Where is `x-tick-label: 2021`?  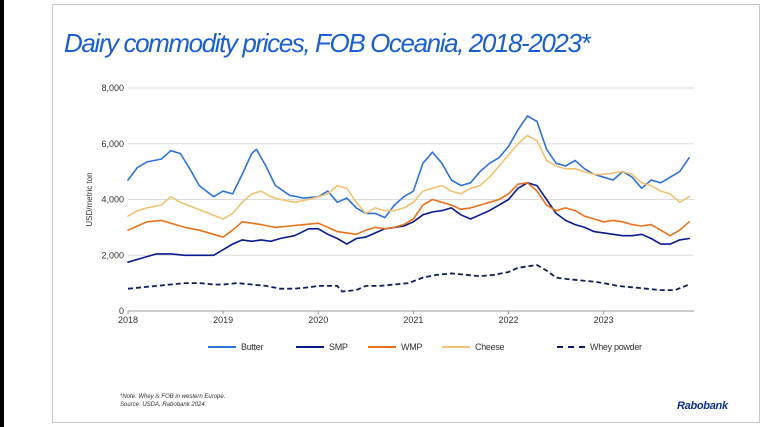 x-tick-label: 2021 is located at coordinates (413, 320).